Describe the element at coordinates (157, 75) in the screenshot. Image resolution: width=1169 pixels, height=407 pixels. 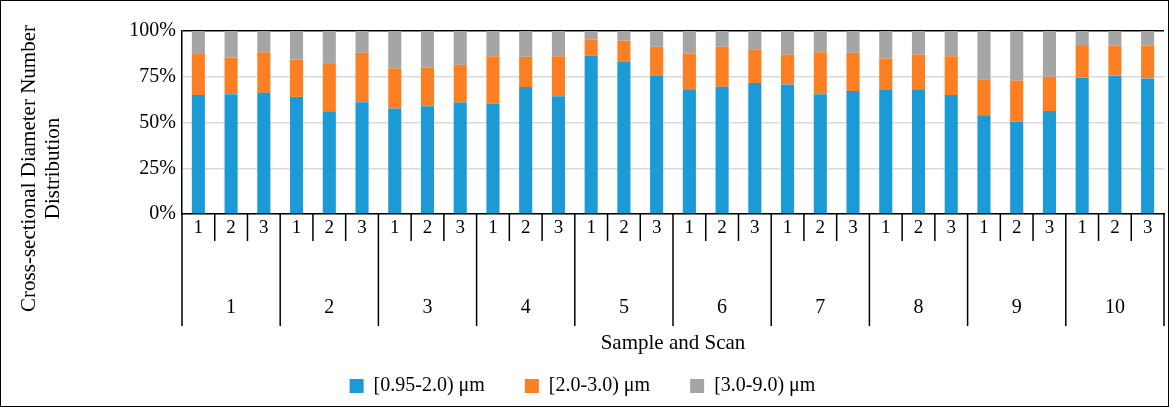
I see `y-tick-label: 75%` at that location.